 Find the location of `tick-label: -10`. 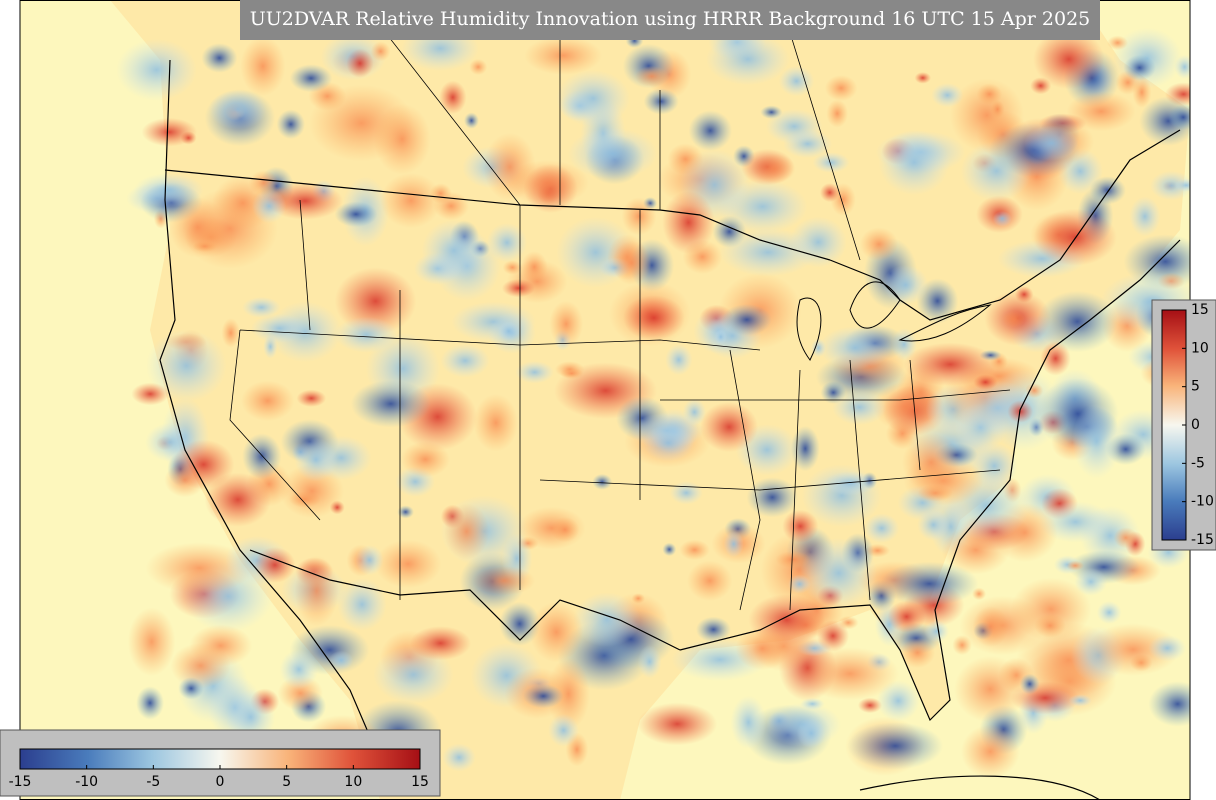

tick-label: -10 is located at coordinates (86, 782).